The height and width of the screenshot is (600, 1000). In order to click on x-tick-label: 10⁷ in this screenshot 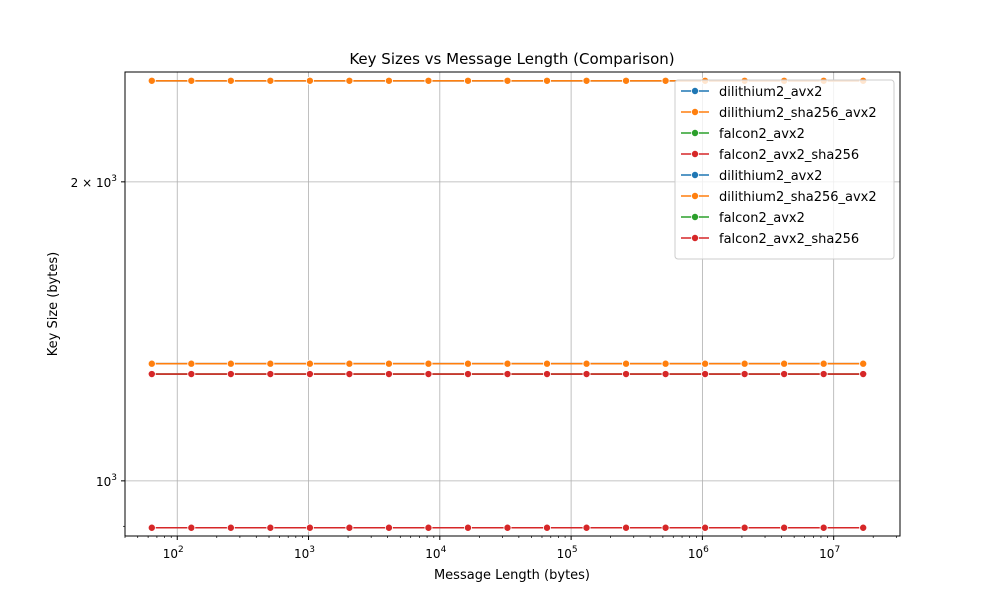, I will do `click(829, 553)`.